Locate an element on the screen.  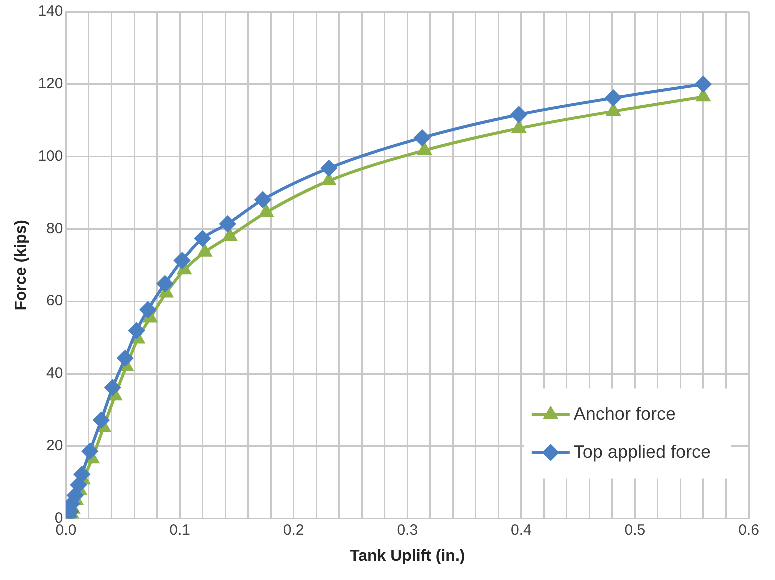
y-axis-title: Force (kips) is located at coordinates (21, 265).